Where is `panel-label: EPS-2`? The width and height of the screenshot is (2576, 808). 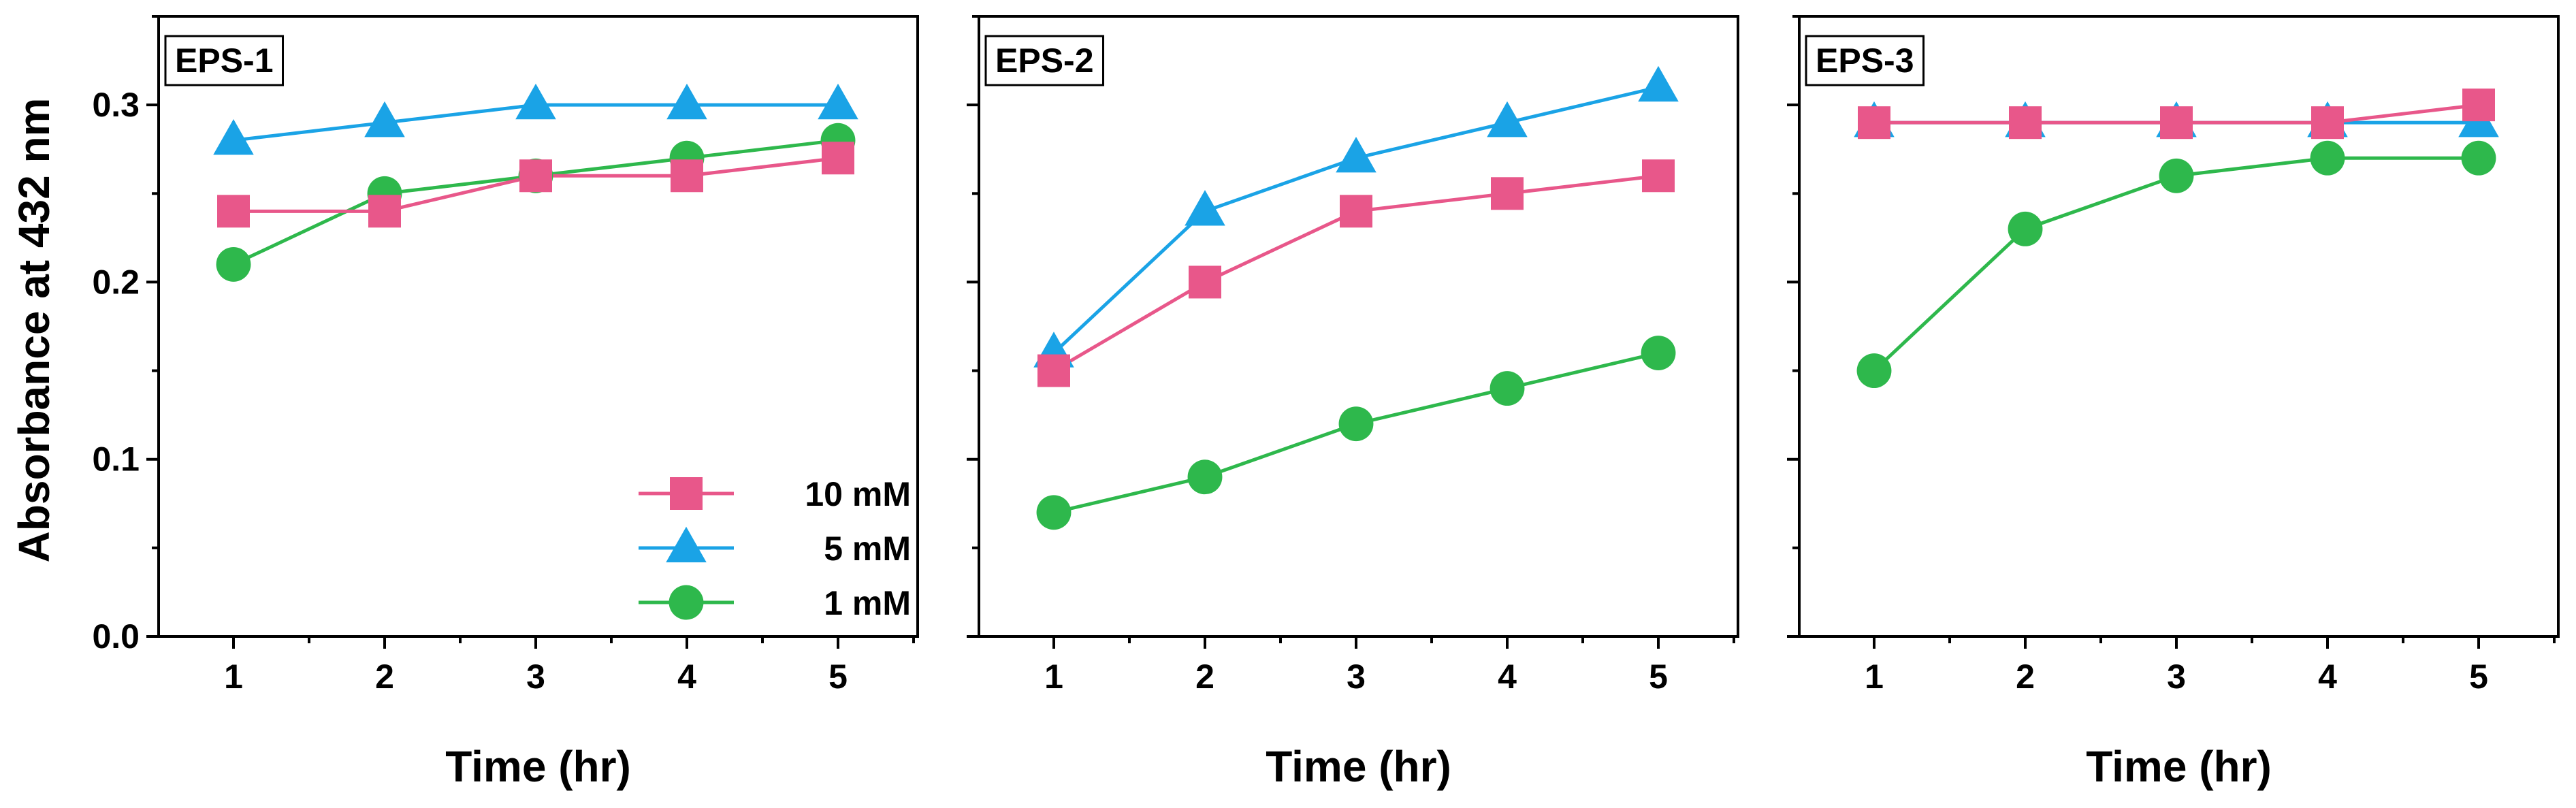
panel-label: EPS-2 is located at coordinates (1044, 61).